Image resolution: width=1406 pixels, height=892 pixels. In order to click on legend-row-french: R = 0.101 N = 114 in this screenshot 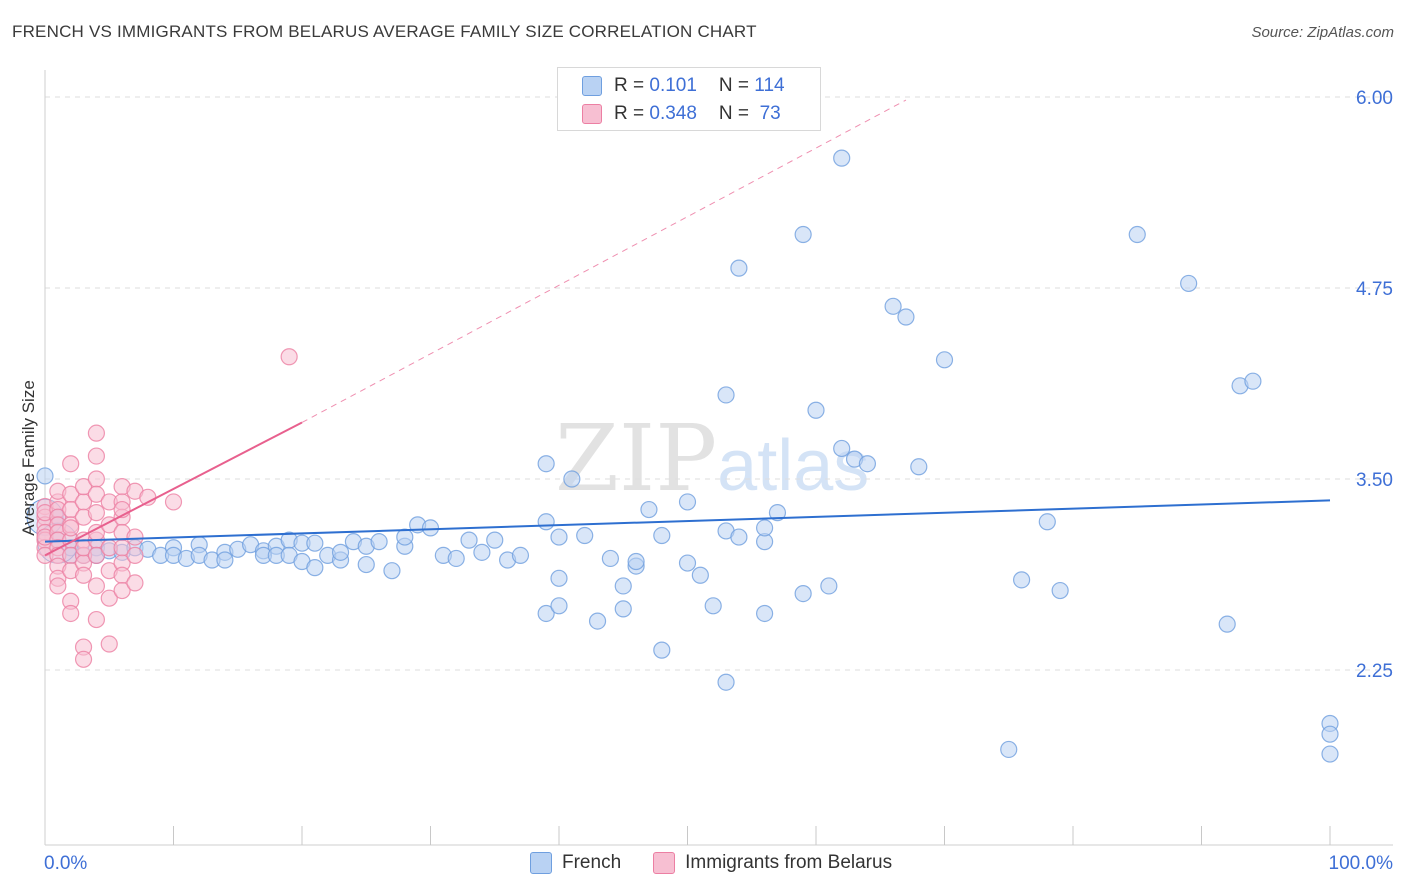, I will do `click(683, 86)`.